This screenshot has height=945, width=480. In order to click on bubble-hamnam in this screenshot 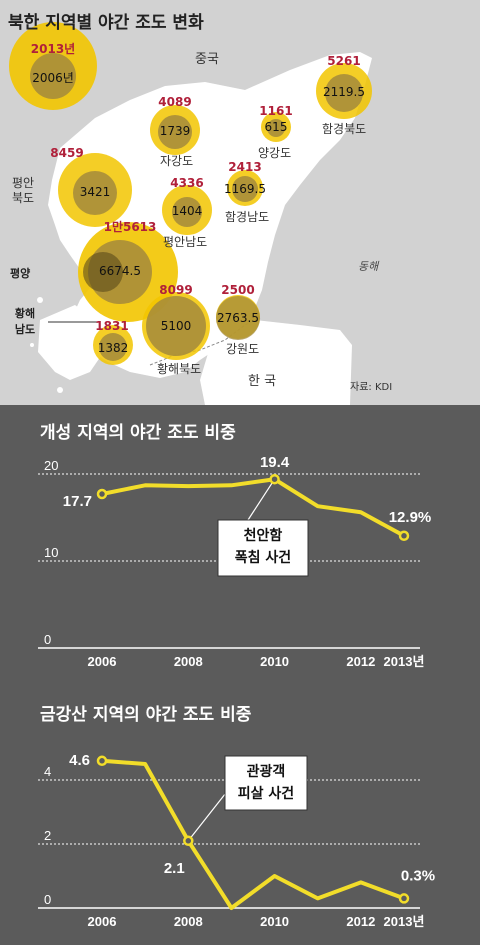, I will do `click(245, 188)`.